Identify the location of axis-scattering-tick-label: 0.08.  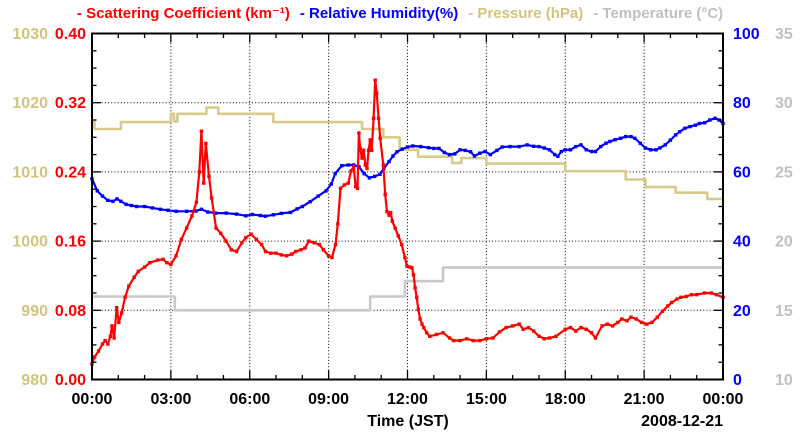
(70, 311).